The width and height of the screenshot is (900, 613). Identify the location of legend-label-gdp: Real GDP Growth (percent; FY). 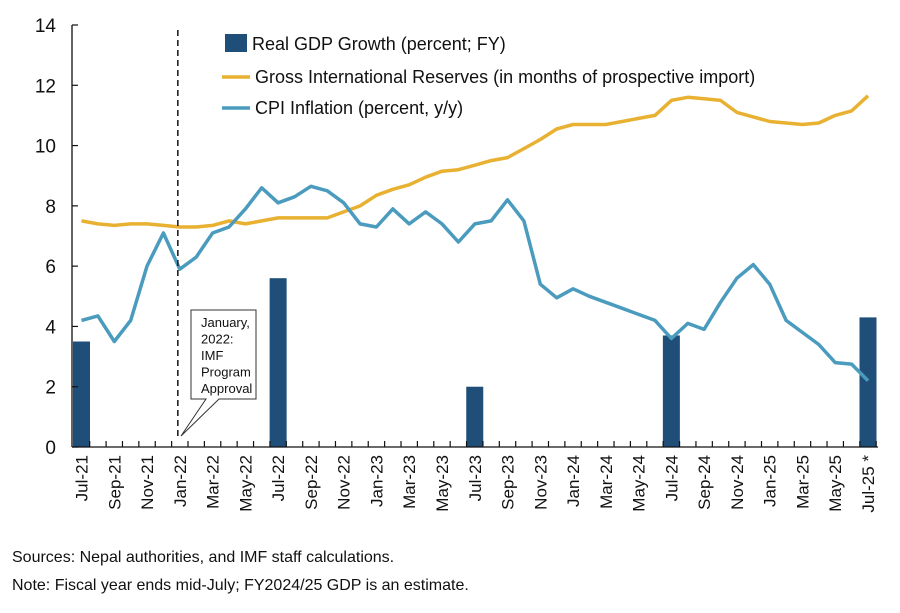
(379, 44).